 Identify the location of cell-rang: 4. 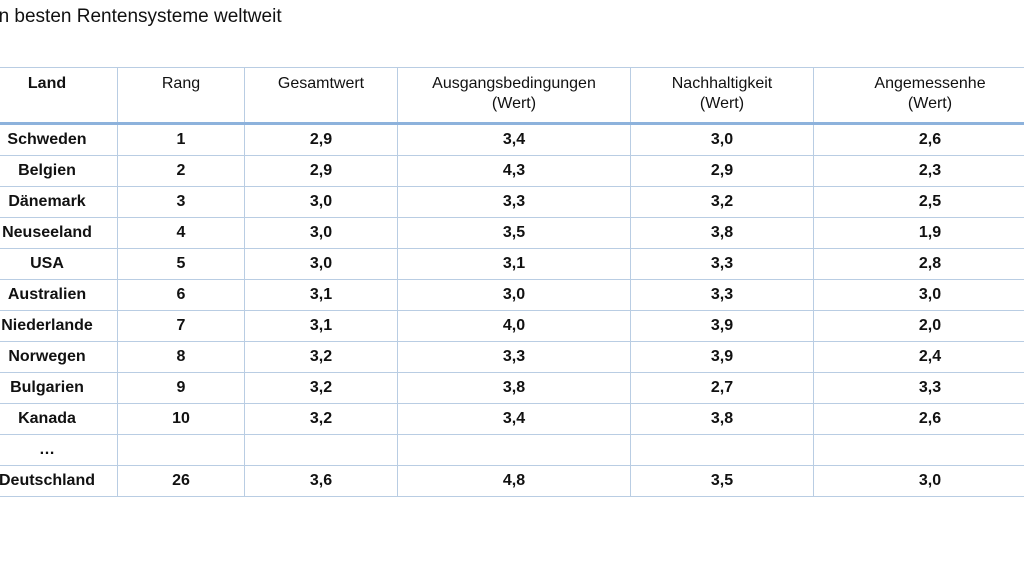
(181, 233).